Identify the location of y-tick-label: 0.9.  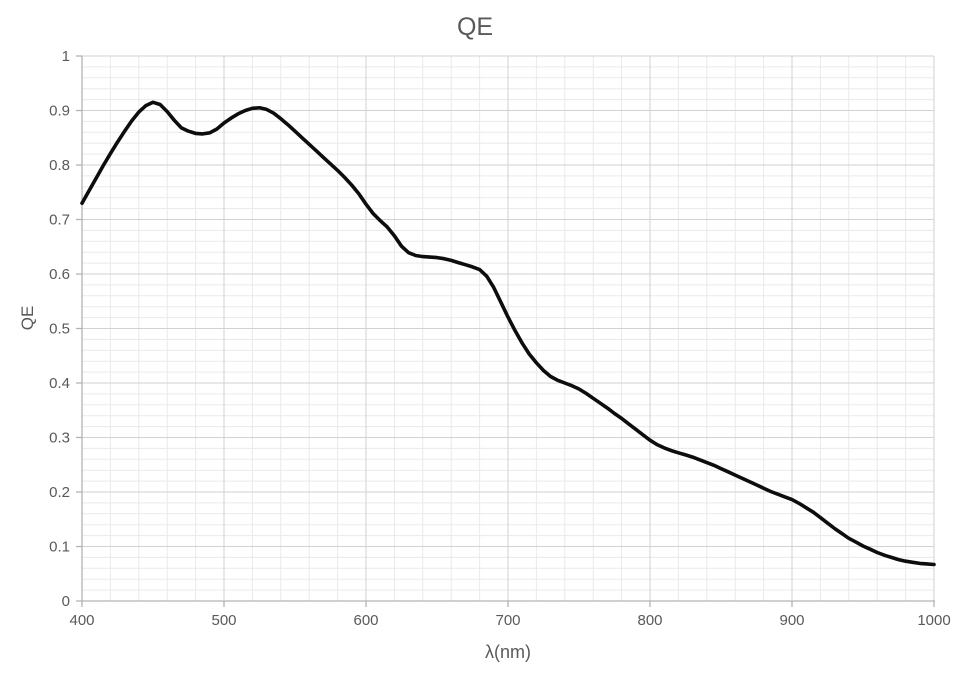
(59, 111).